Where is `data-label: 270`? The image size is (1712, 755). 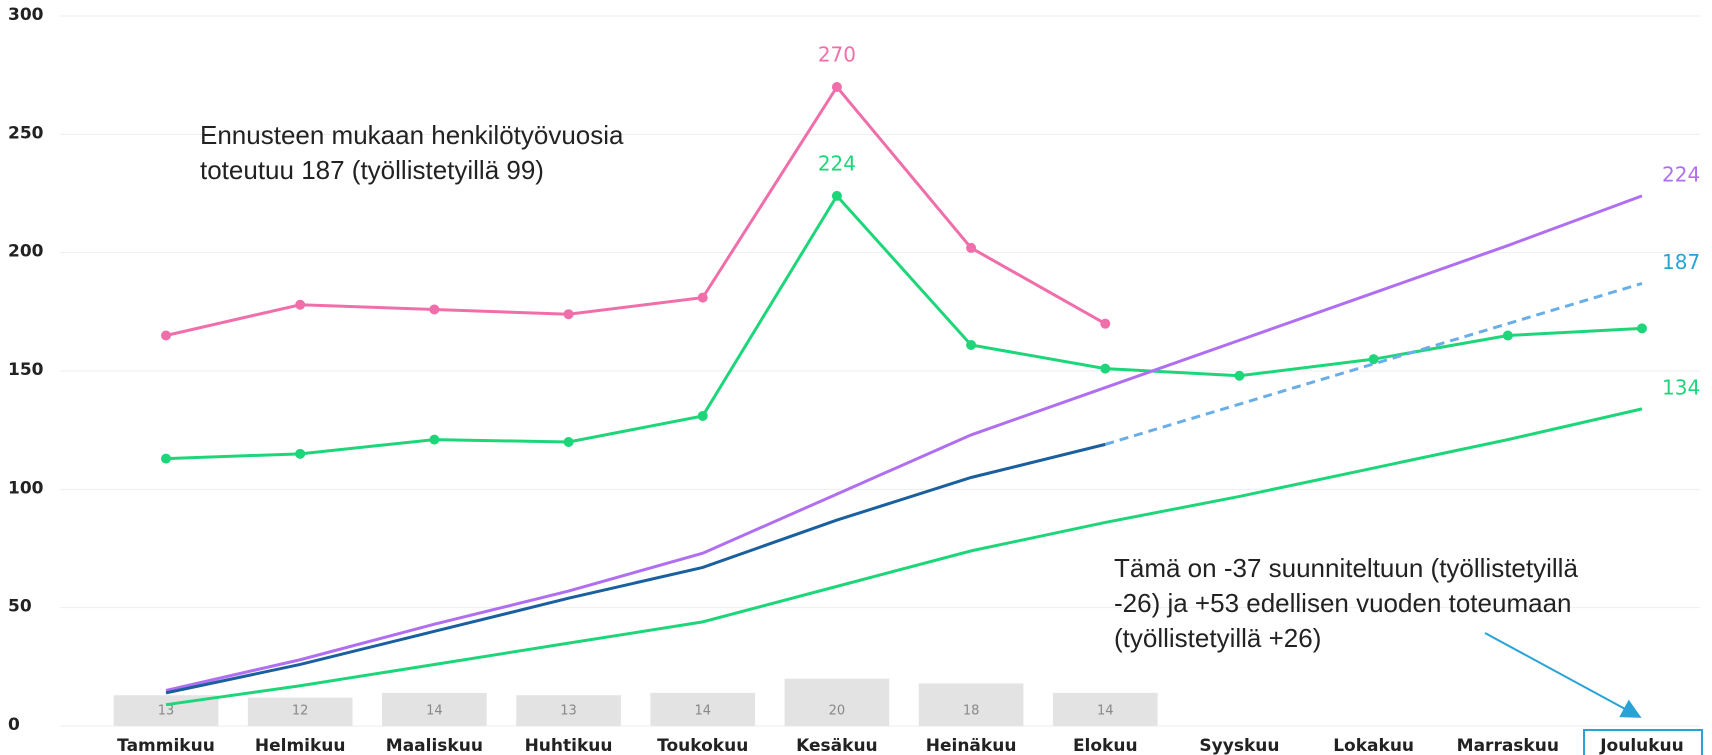 data-label: 270 is located at coordinates (837, 55).